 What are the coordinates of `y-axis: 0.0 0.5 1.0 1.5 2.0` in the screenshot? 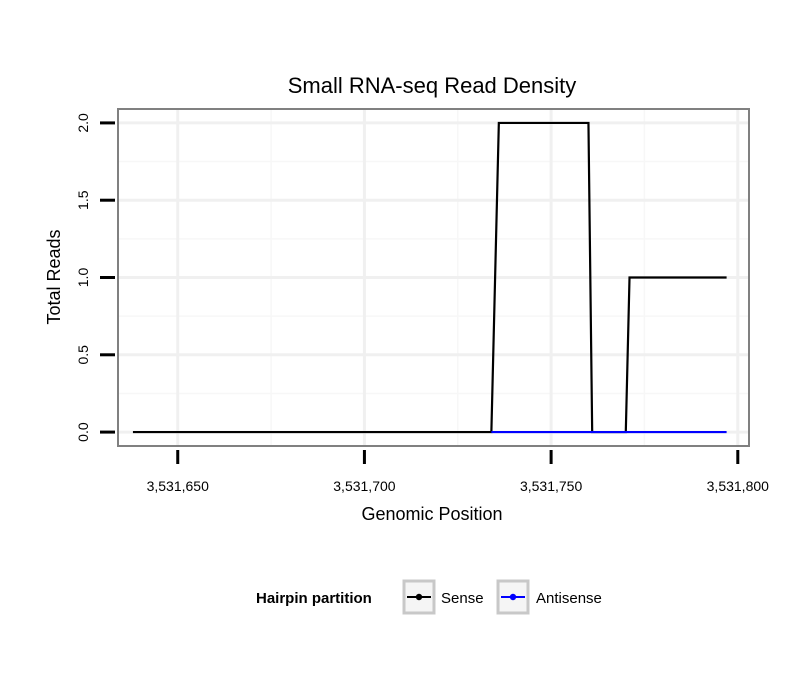 It's located at (95, 277).